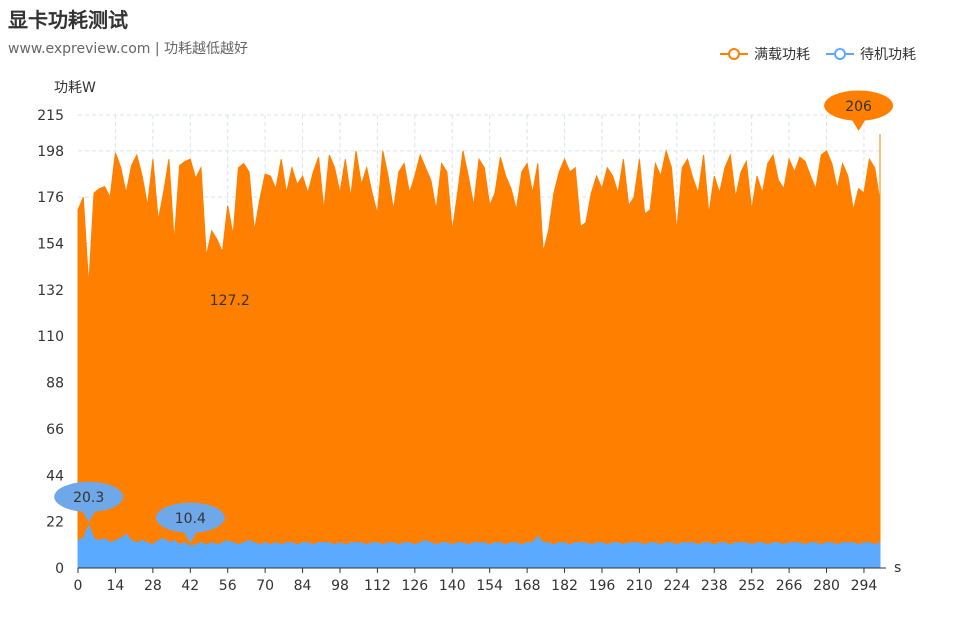 This screenshot has width=960, height=620. I want to click on average-label: 127.2, so click(230, 301).